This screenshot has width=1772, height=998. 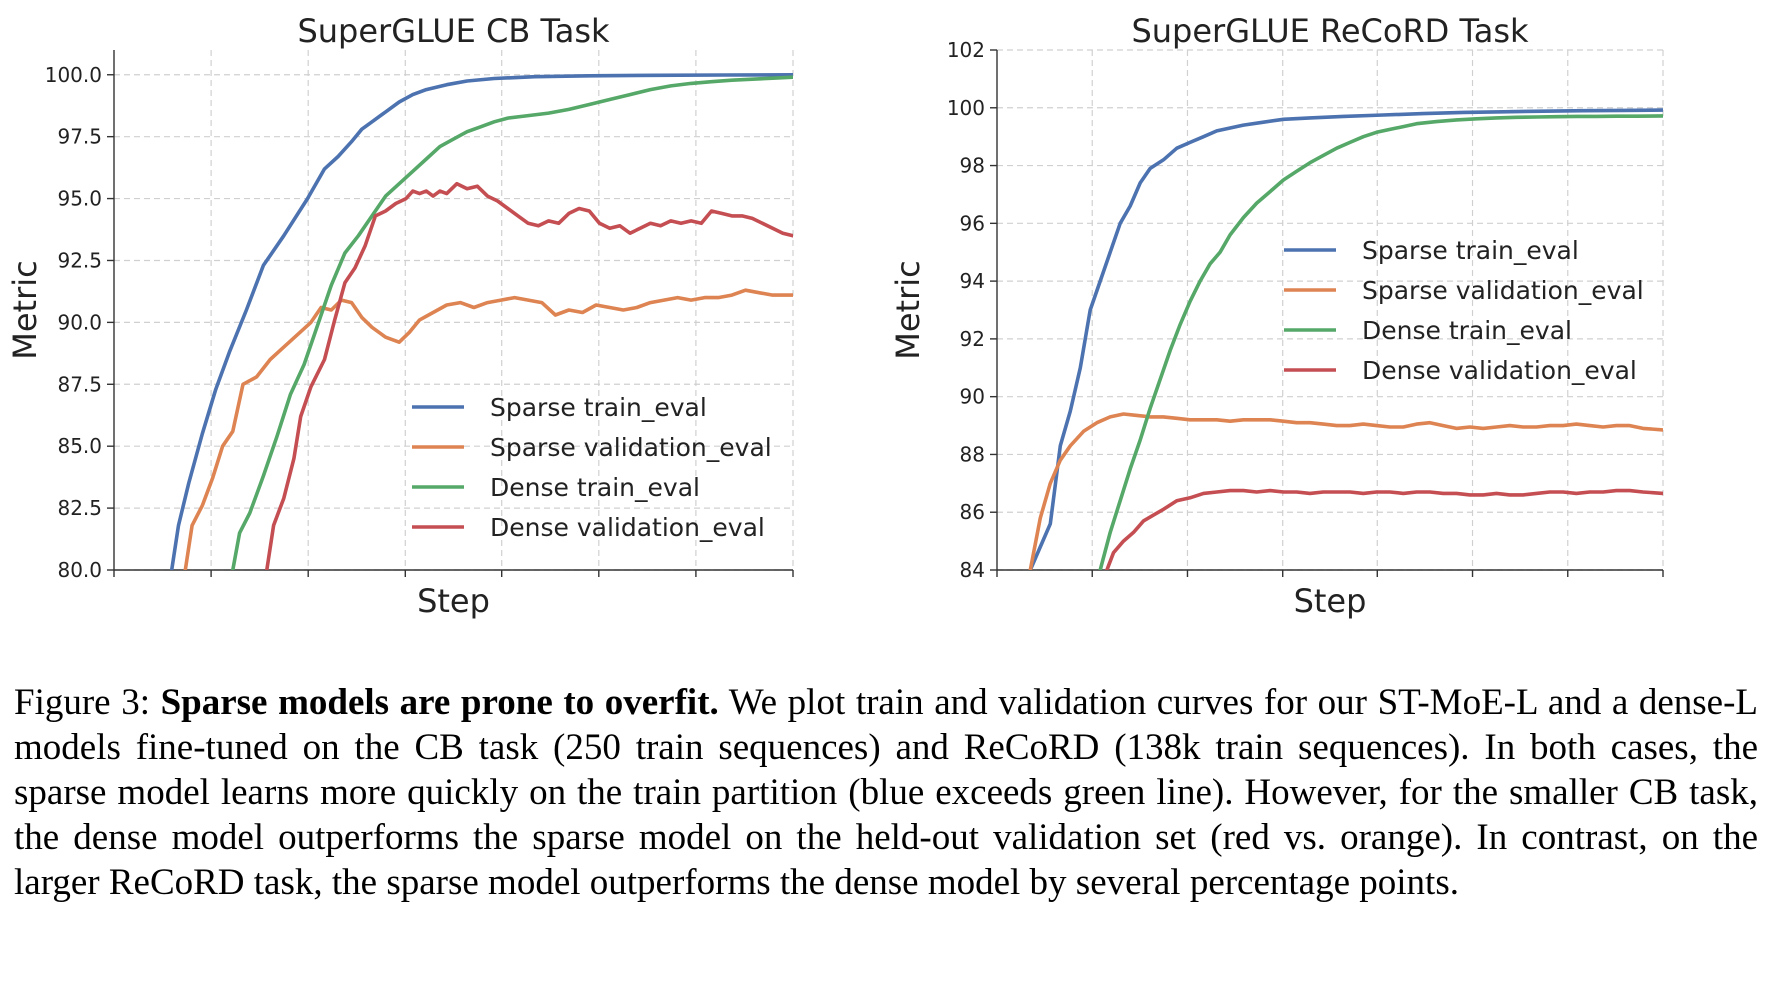 I want to click on caption-label: Figure 3:, so click(x=82, y=702).